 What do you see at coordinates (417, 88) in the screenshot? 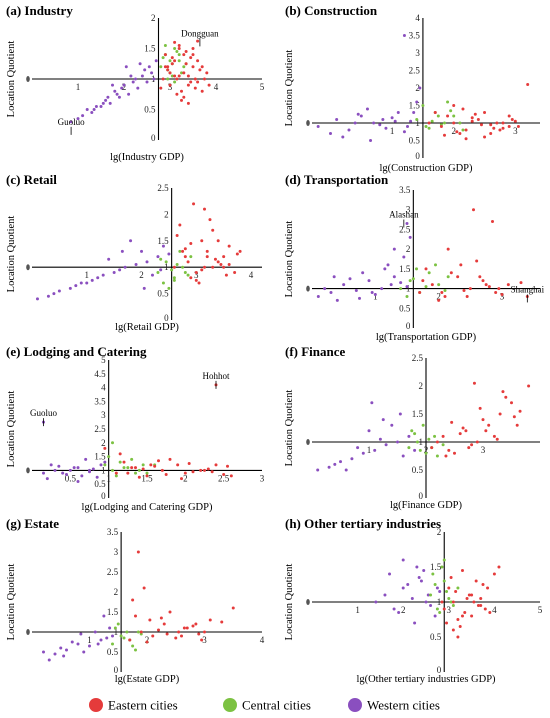
I see `y-tick-label: 2` at bounding box center [417, 88].